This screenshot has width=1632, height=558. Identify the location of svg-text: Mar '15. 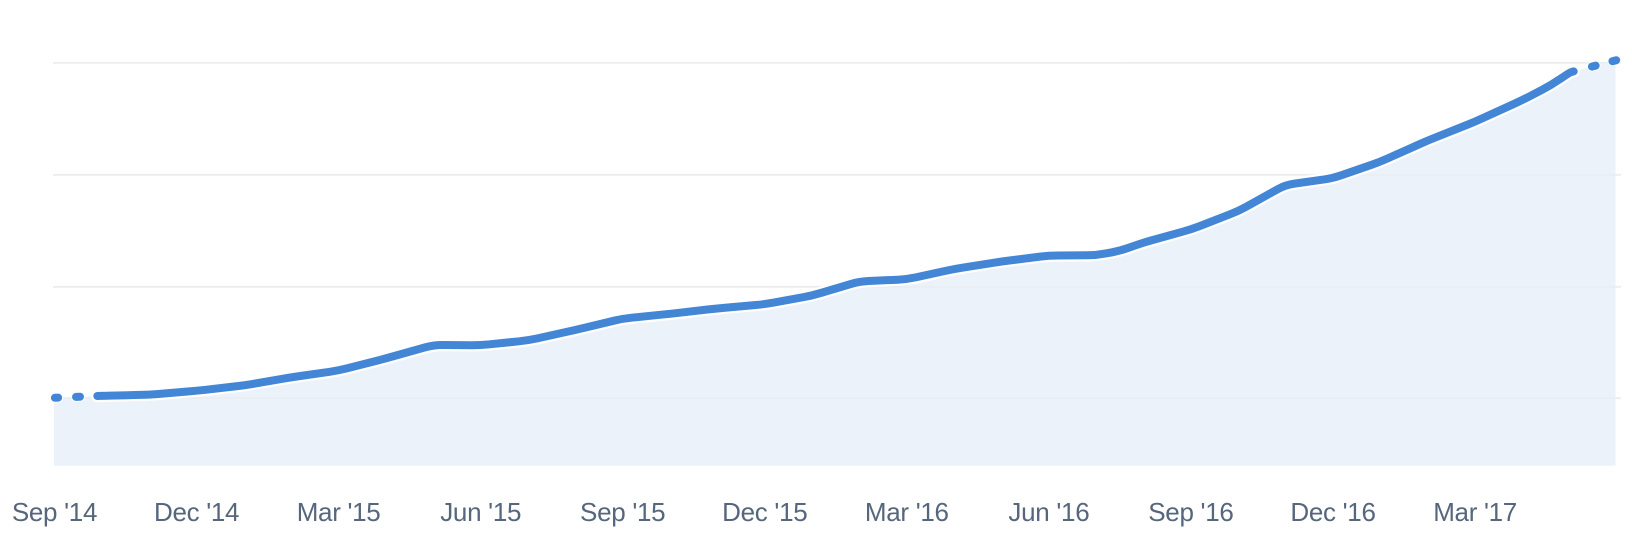
(339, 512).